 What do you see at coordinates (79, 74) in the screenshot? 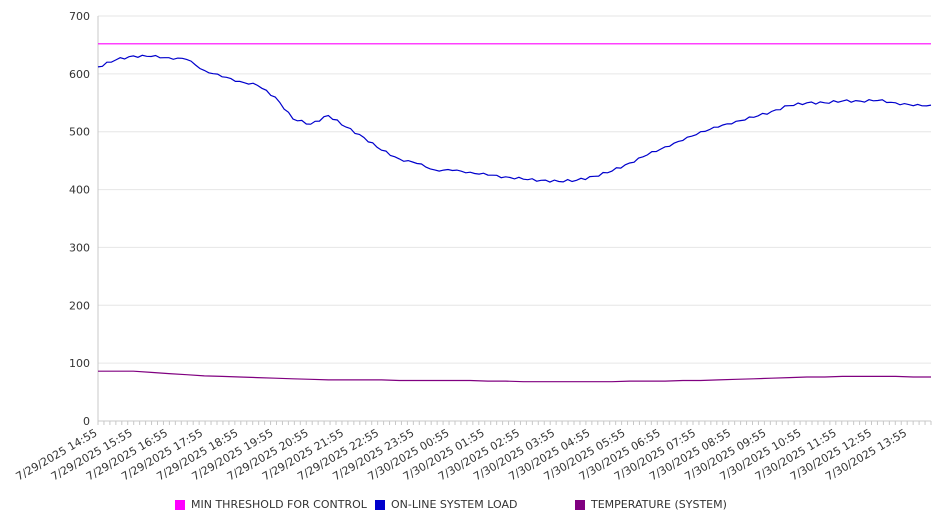
I see `y-tick-label: 600` at bounding box center [79, 74].